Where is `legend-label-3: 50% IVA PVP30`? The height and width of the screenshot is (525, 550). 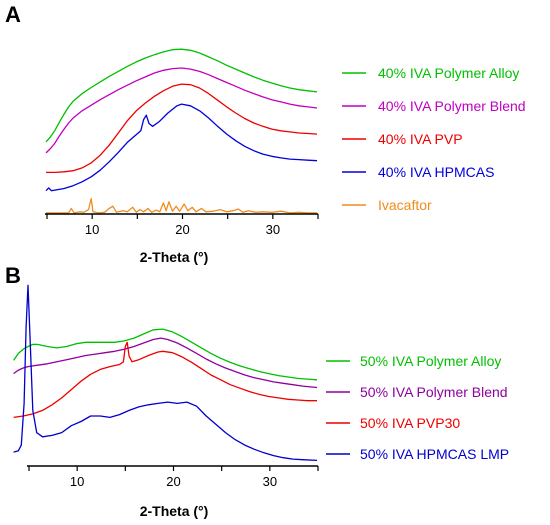
legend-label-3: 50% IVA PVP30 is located at coordinates (410, 423).